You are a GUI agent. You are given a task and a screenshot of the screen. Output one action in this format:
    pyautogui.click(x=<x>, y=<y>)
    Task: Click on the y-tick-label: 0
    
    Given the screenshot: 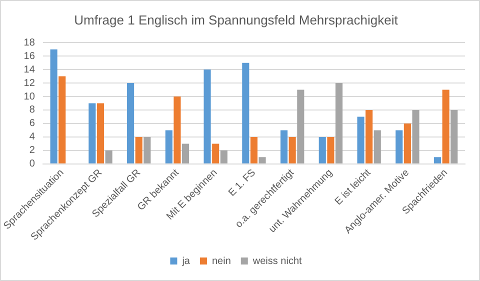 What is the action you would take?
    pyautogui.click(x=32, y=164)
    